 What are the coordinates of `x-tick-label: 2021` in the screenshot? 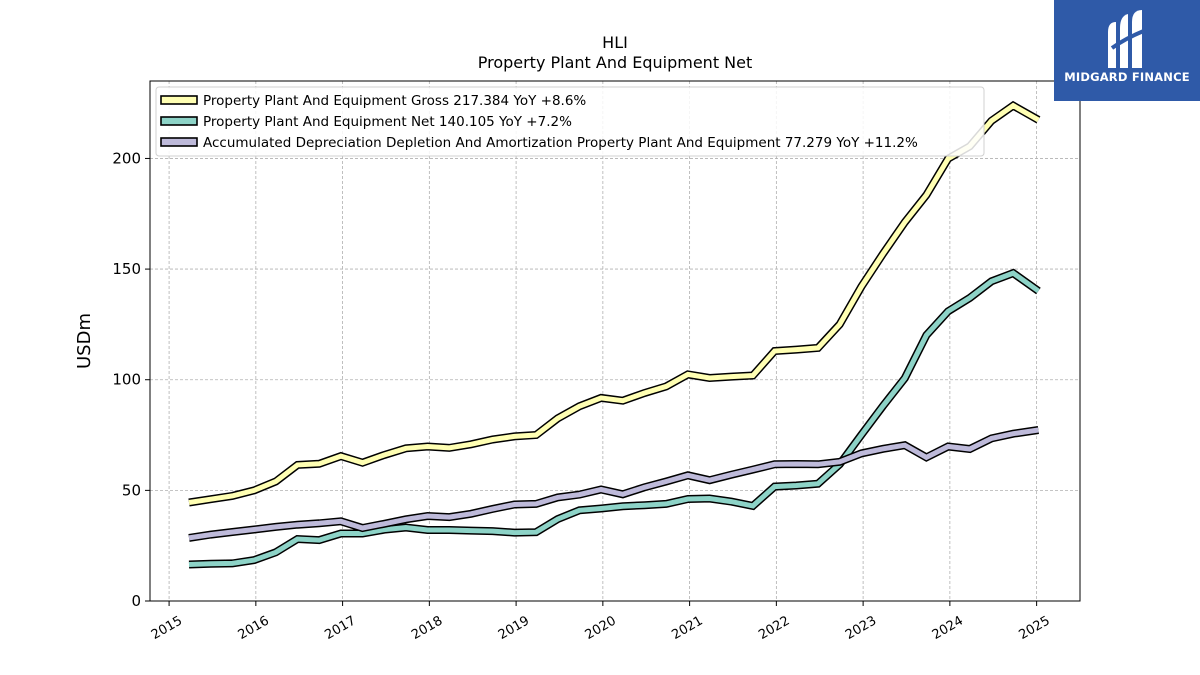 It's located at (687, 628).